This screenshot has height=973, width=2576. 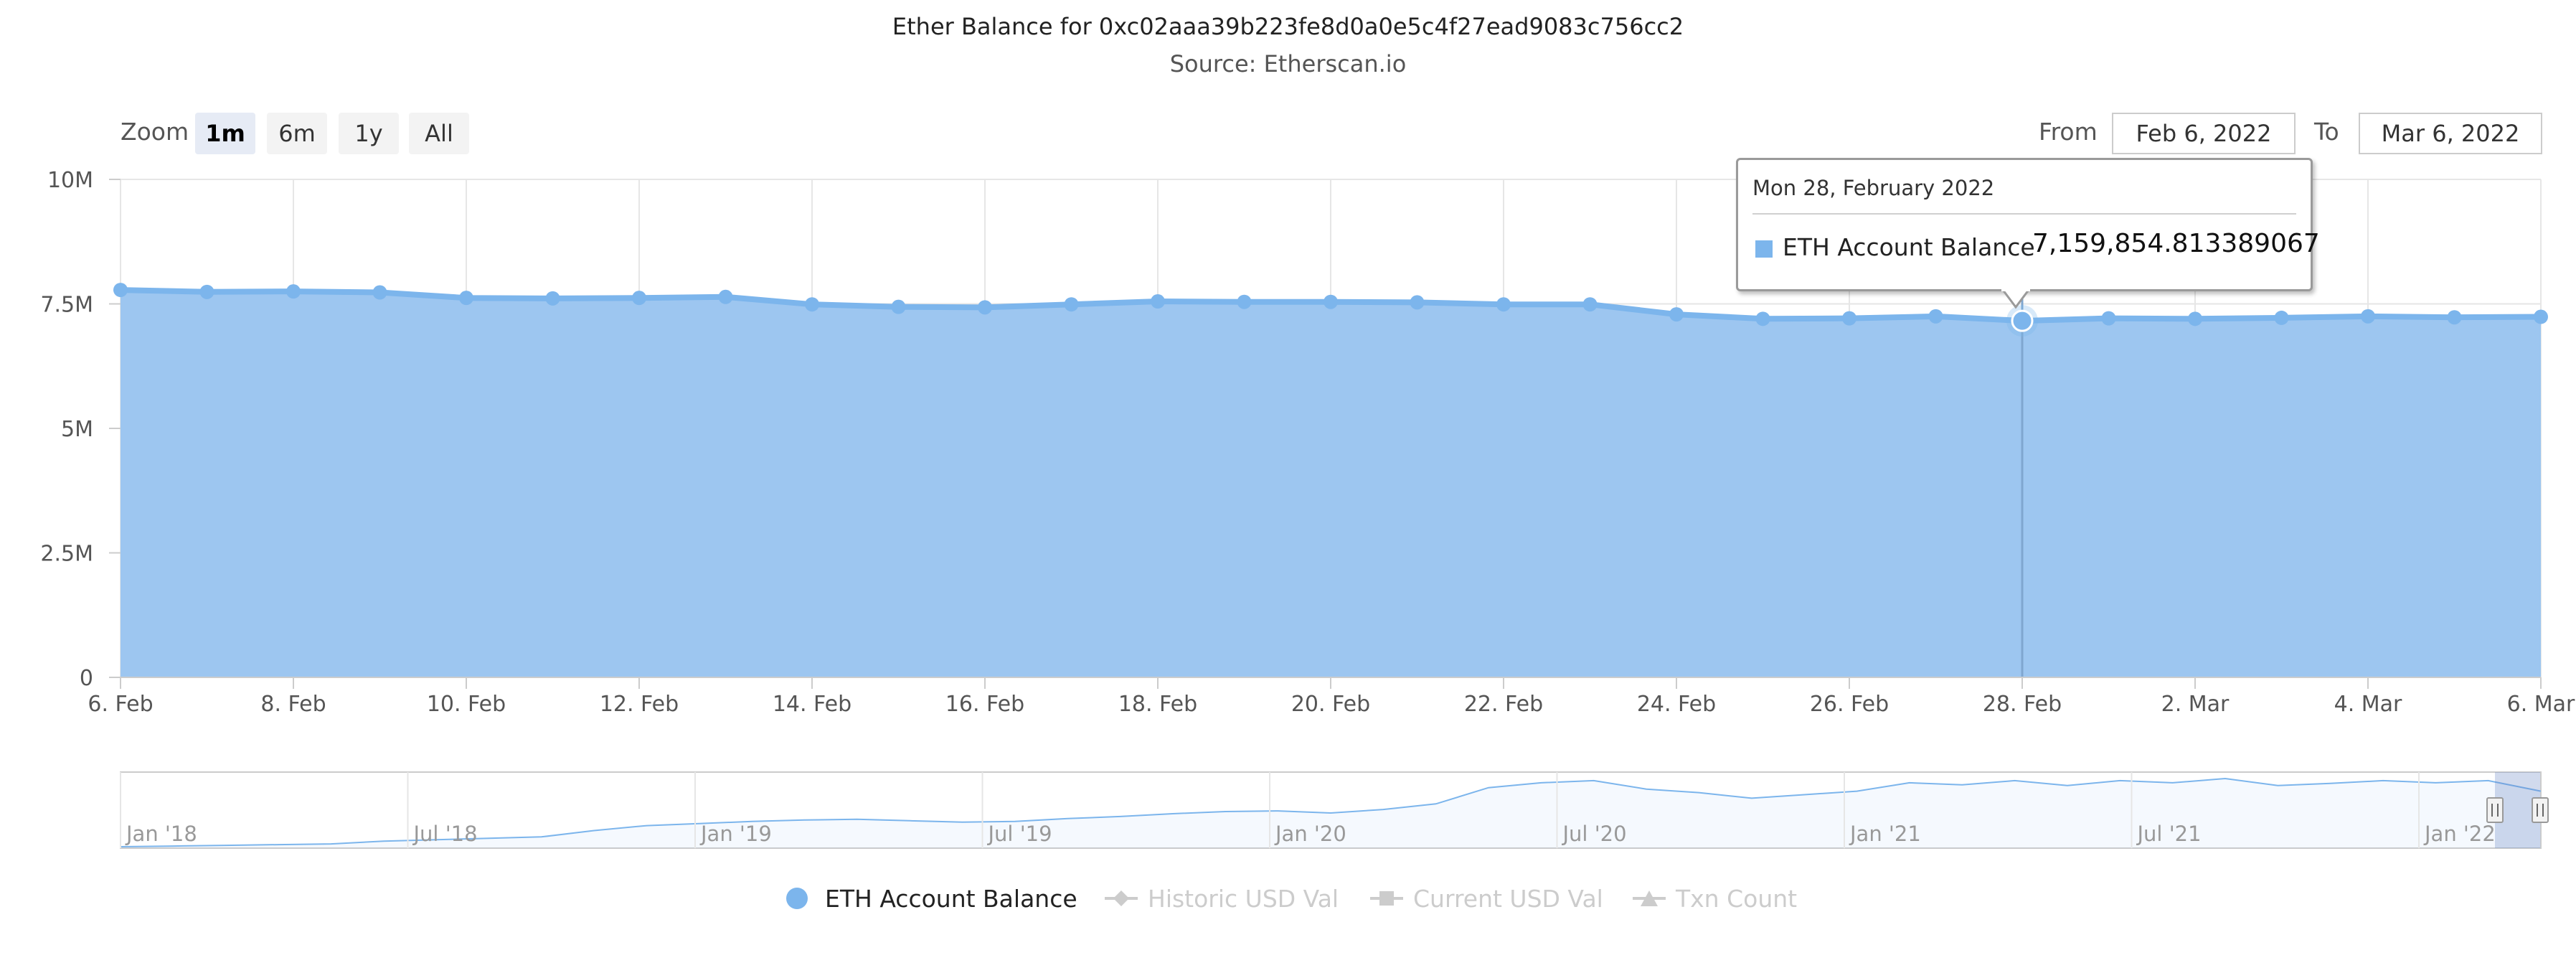 I want to click on x-tick-label: 12. Feb, so click(x=639, y=704).